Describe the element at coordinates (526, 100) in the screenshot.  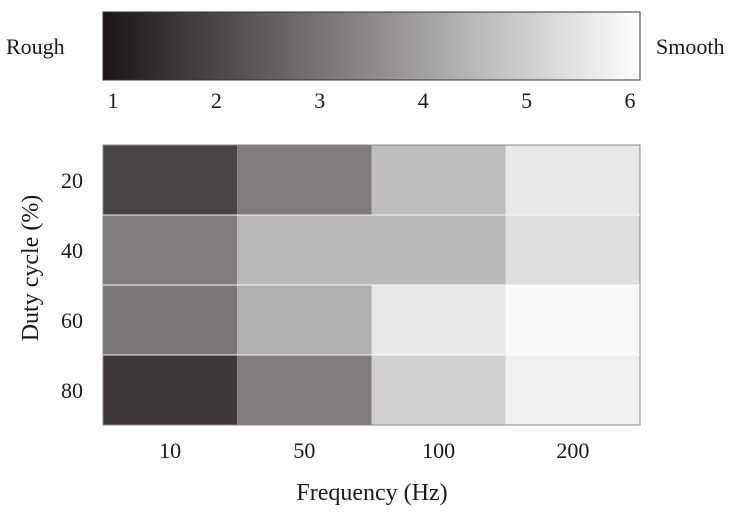
I see `colorbar-tick-label: 5` at that location.